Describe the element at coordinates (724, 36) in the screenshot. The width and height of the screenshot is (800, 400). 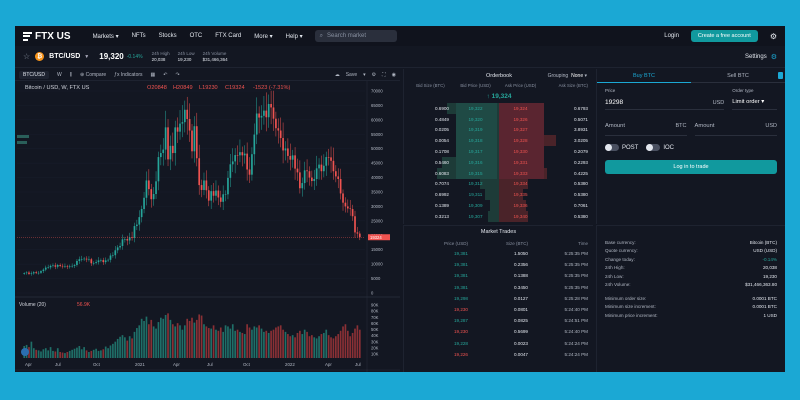
I see `create-account-button: Create a free account` at that location.